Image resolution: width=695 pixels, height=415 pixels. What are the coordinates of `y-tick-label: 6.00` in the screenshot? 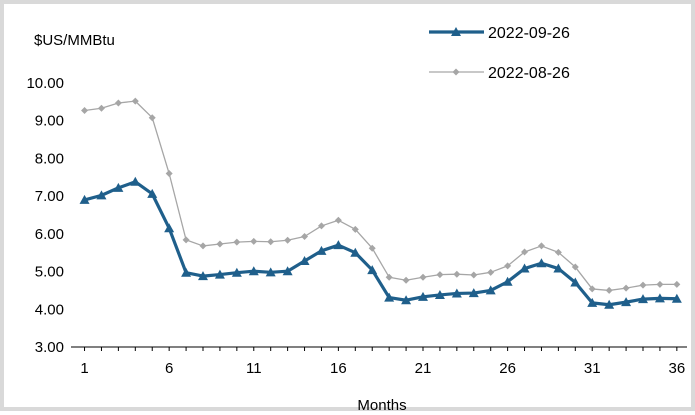 It's located at (49, 234).